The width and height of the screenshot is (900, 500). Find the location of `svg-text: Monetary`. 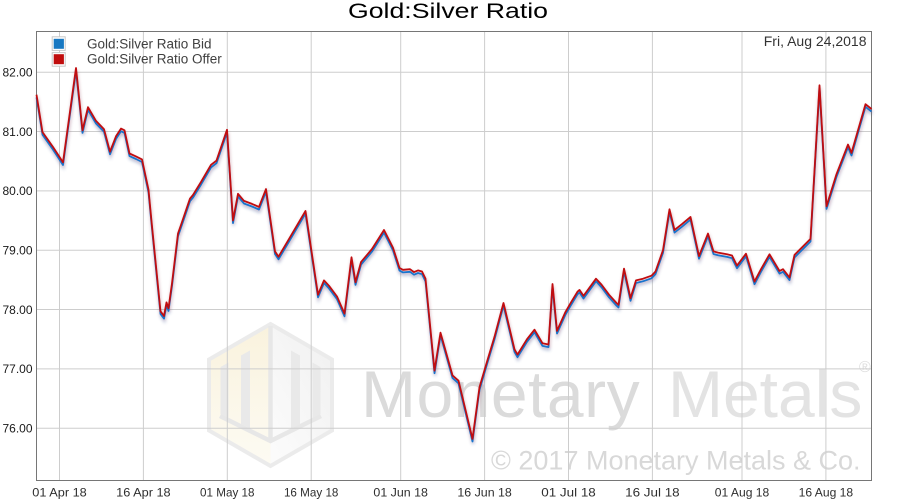

svg-text: Monetary is located at coordinates (500, 394).